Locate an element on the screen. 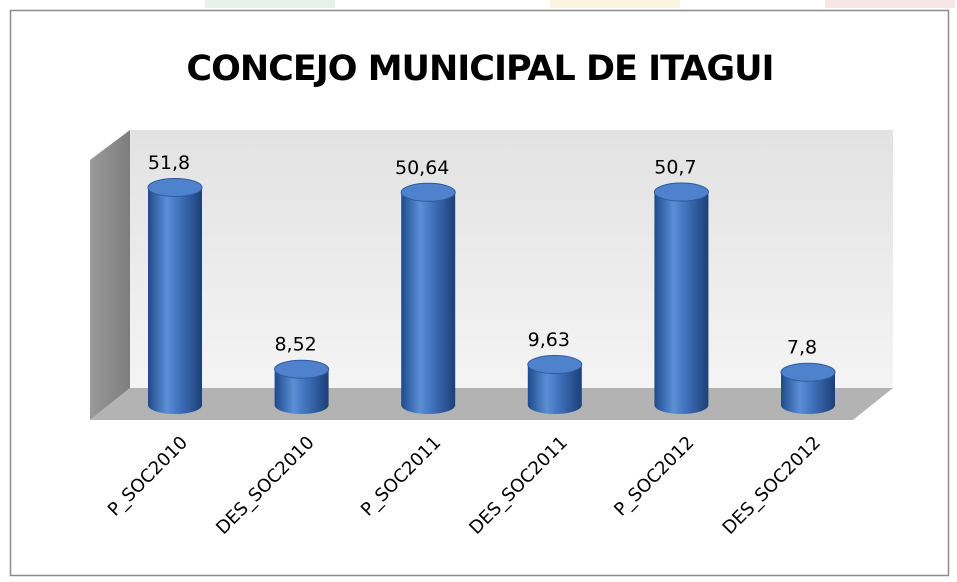  value-label: 8,52 is located at coordinates (295, 345).